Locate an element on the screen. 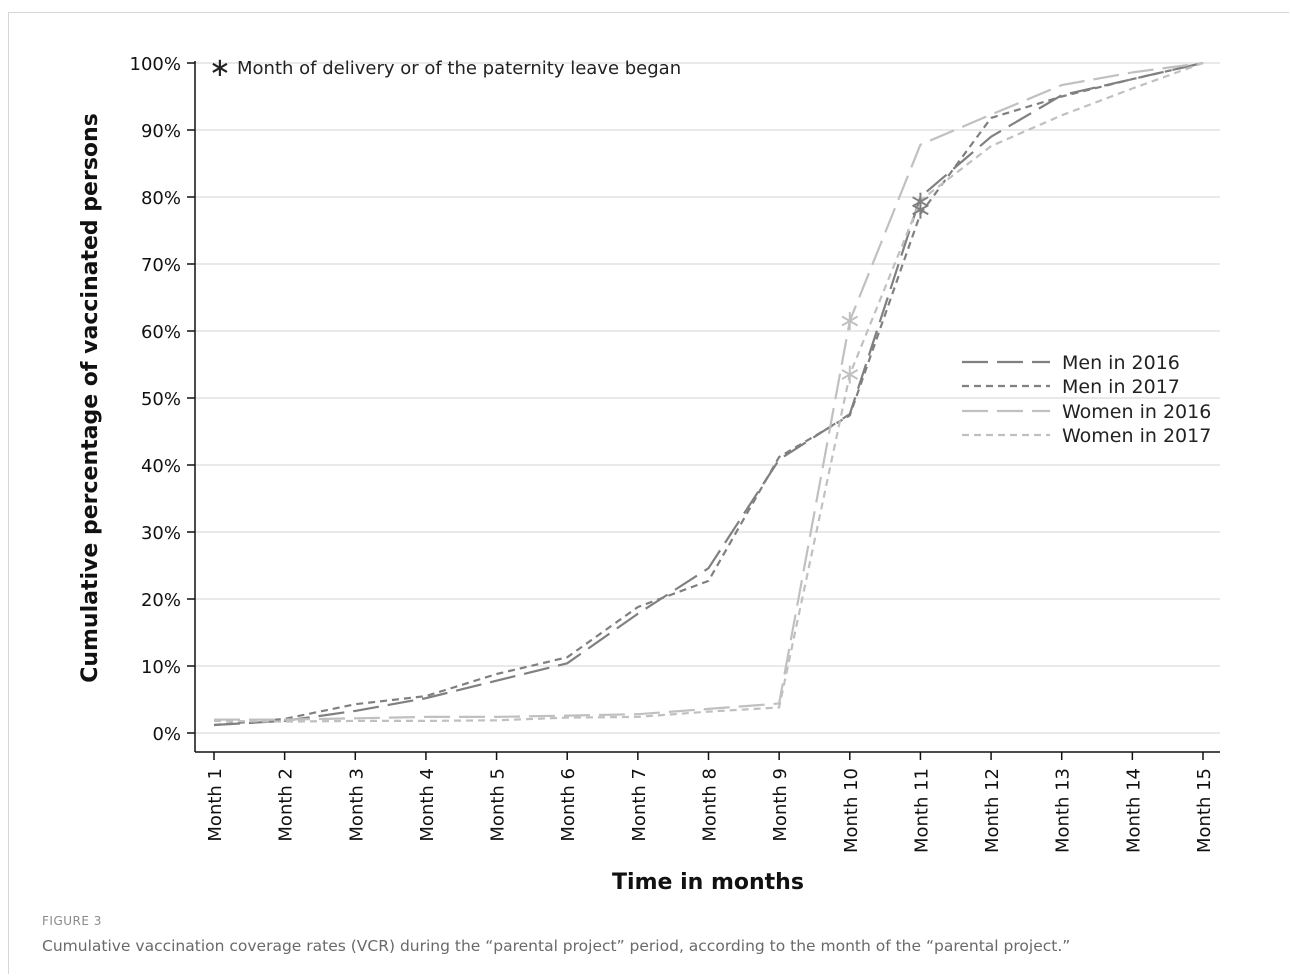 The width and height of the screenshot is (1290, 979). x-tick-label: Month 15 is located at coordinates (1204, 810).